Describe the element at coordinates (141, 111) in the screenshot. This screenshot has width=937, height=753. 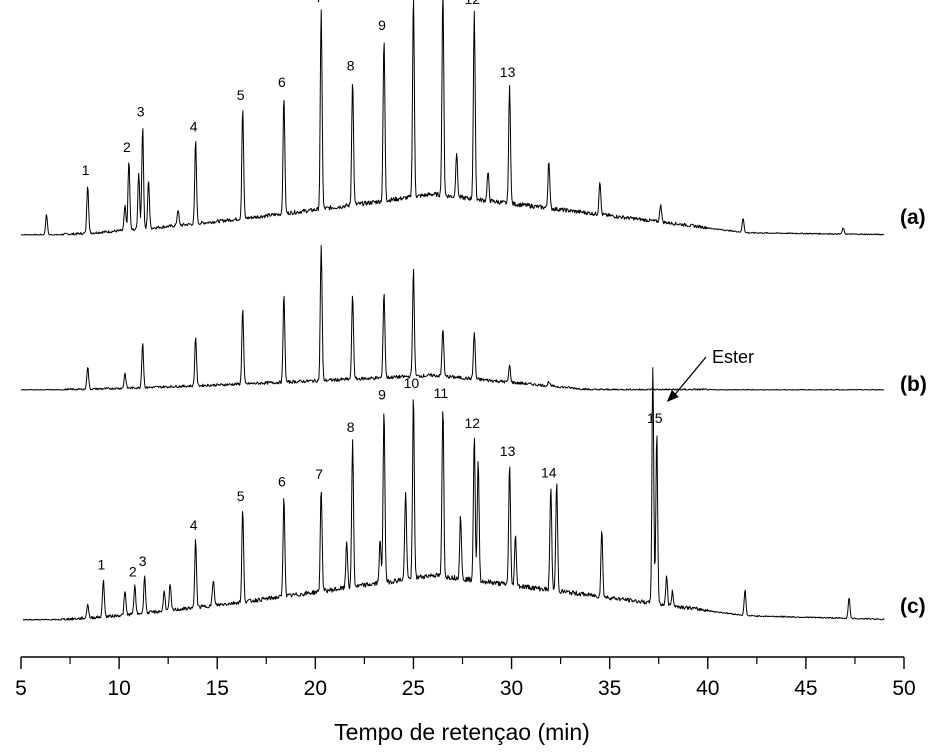
I see `peak-label-1-3: 3` at that location.